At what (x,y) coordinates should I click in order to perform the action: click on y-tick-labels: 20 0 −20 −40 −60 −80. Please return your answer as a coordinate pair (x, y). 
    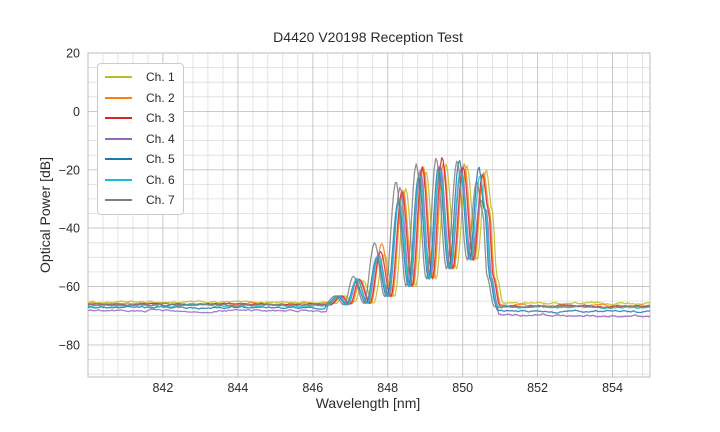
    Looking at the image, I should click on (69, 200).